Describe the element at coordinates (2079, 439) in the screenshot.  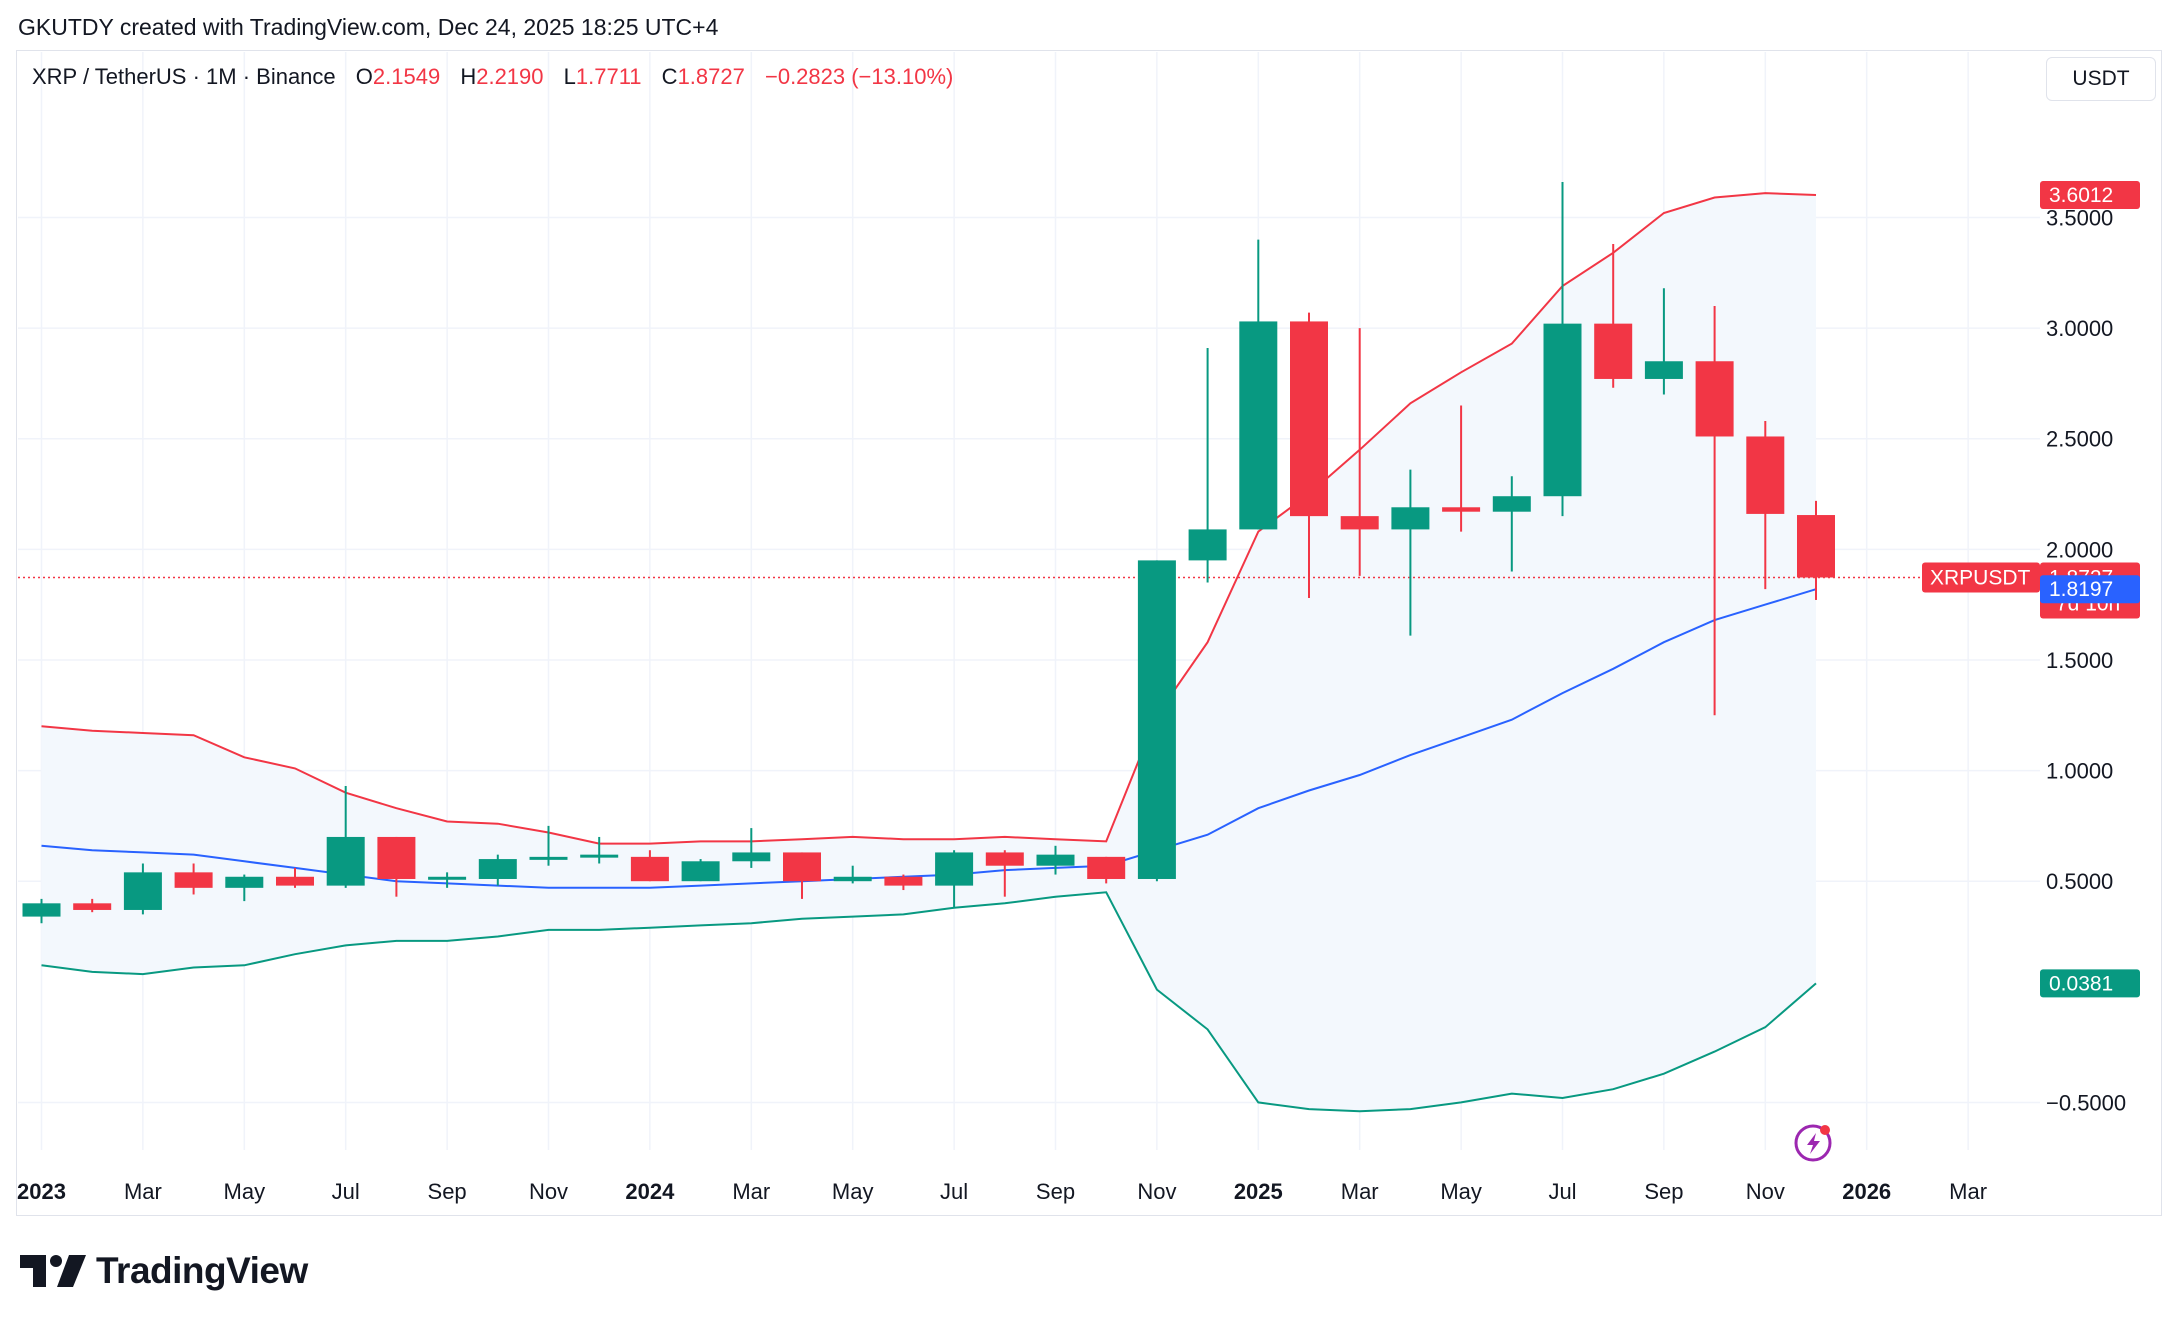
I see `y-tick-label: 2.5000` at that location.